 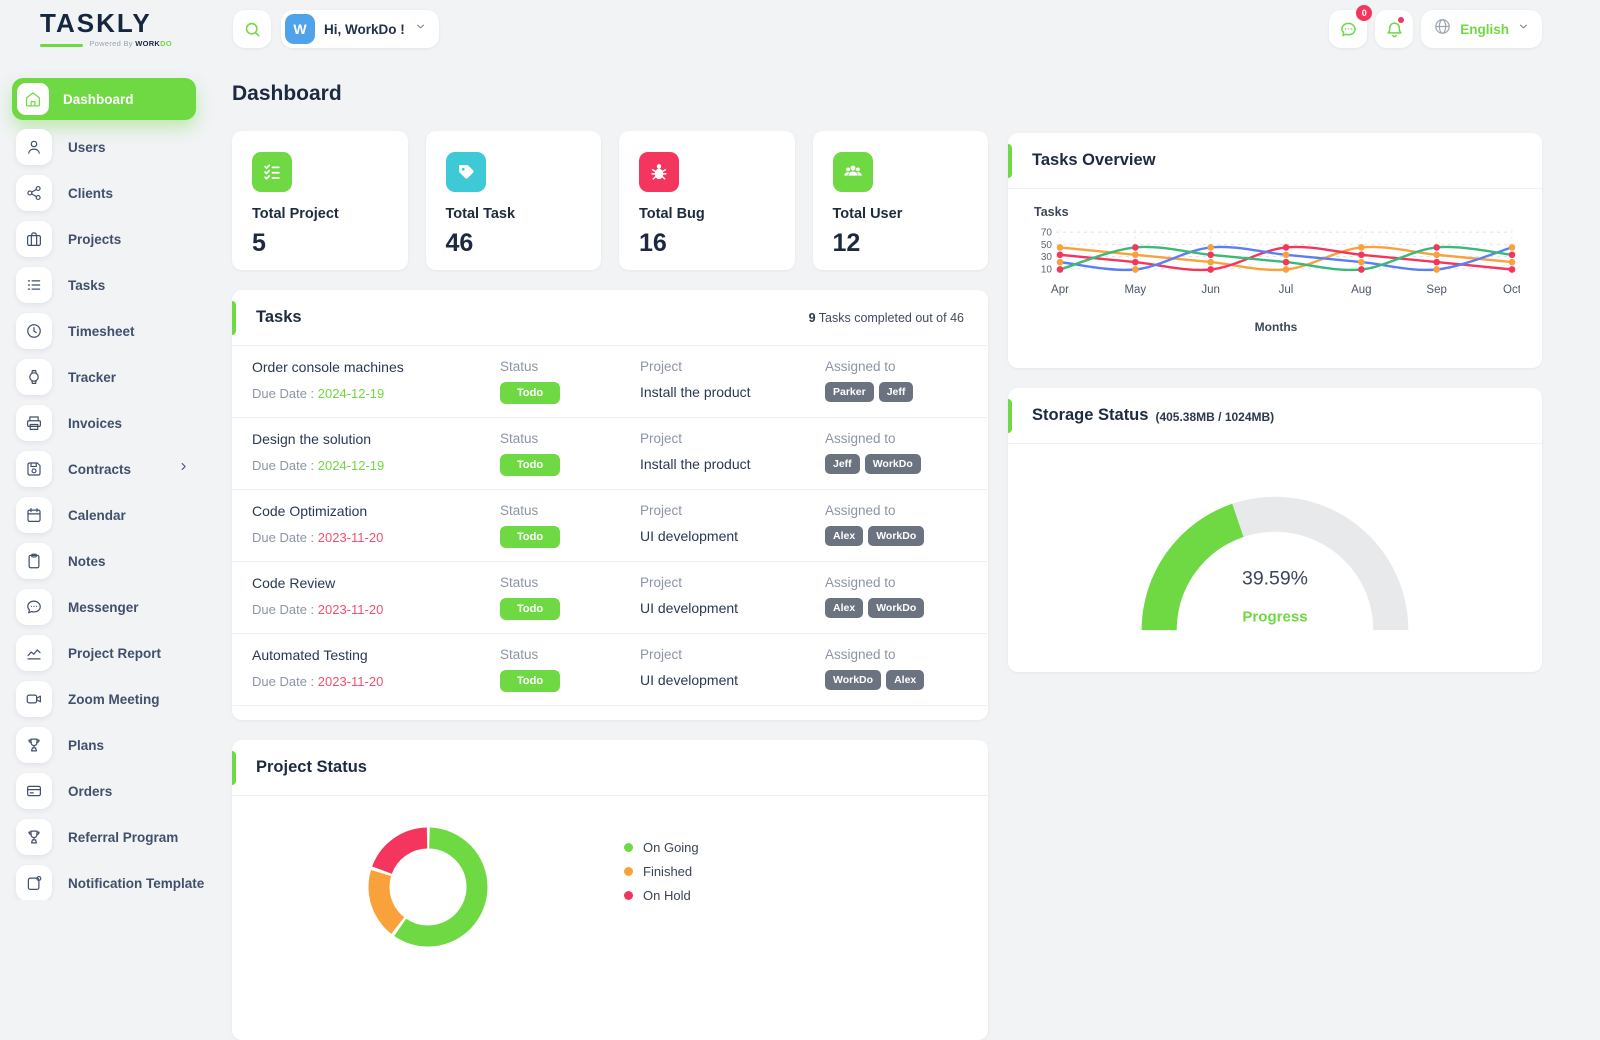 What do you see at coordinates (480, 214) in the screenshot?
I see `stat-label: Total Task` at bounding box center [480, 214].